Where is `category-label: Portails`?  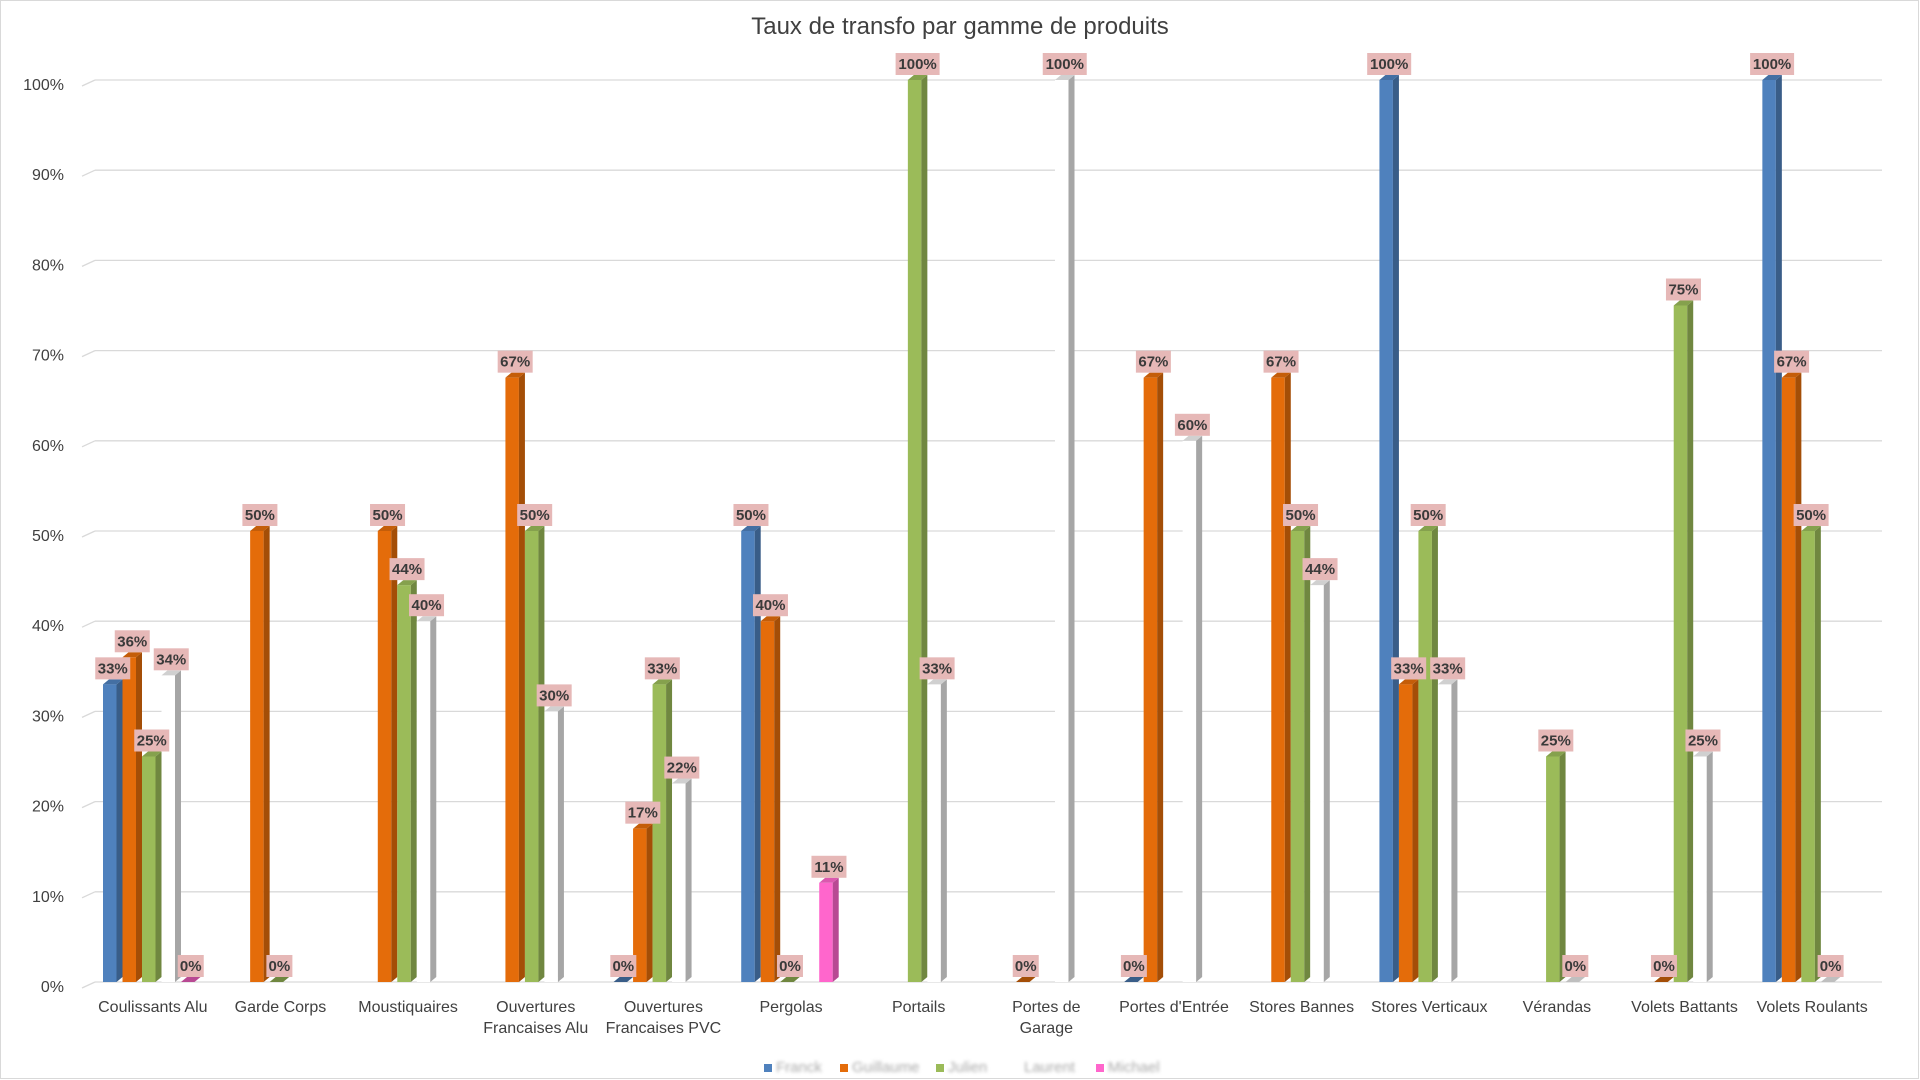
category-label: Portails is located at coordinates (918, 1007).